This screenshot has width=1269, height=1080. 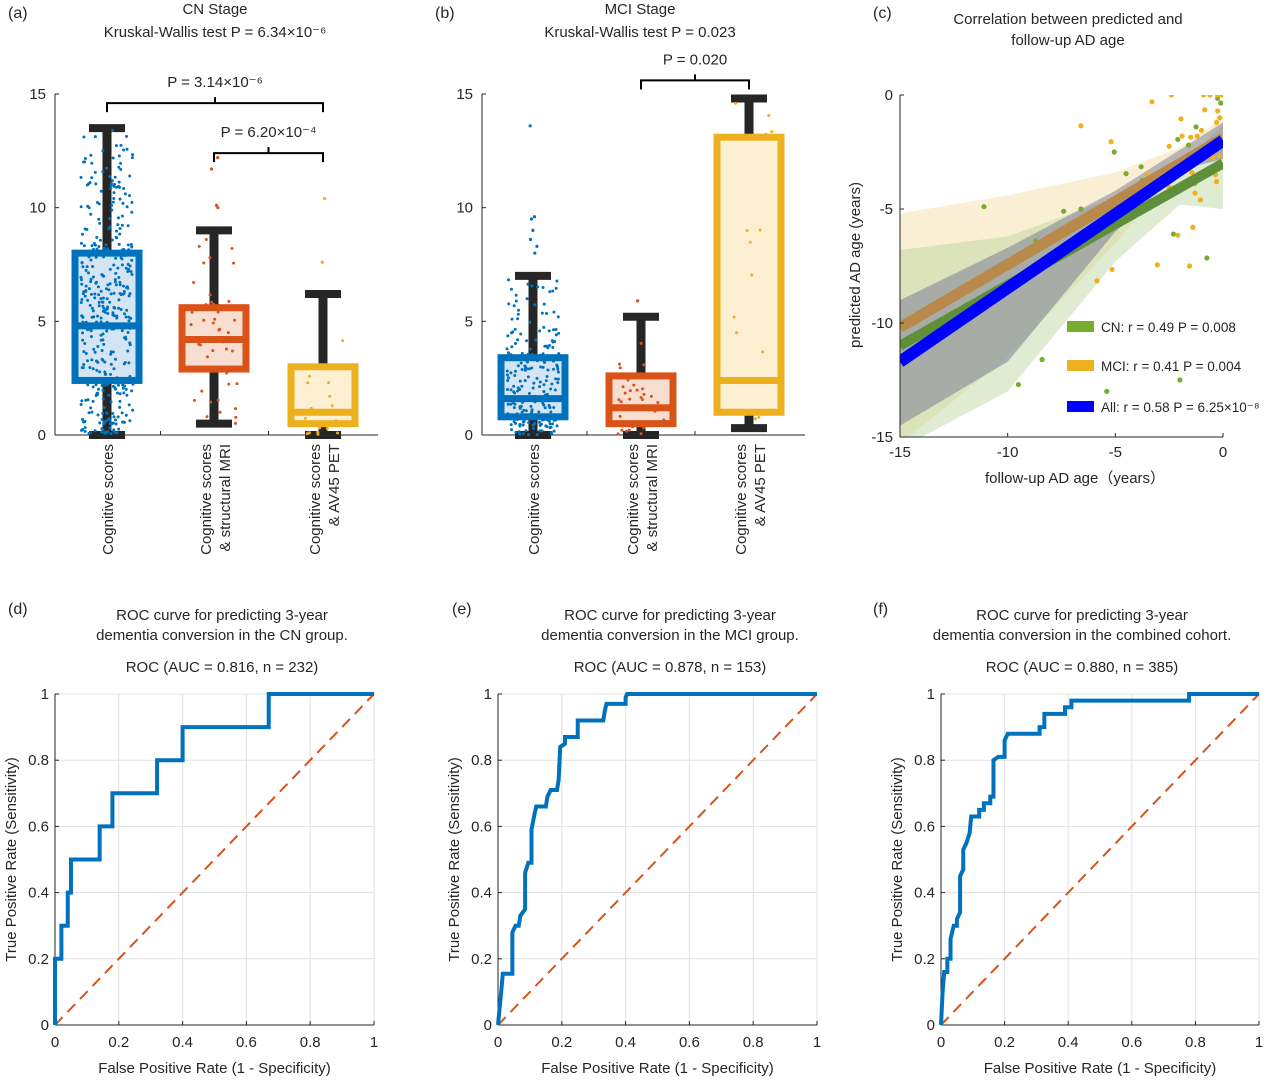 I want to click on chart-subtitle: ROC (AUC = 0.816, n = 232), so click(x=222, y=667).